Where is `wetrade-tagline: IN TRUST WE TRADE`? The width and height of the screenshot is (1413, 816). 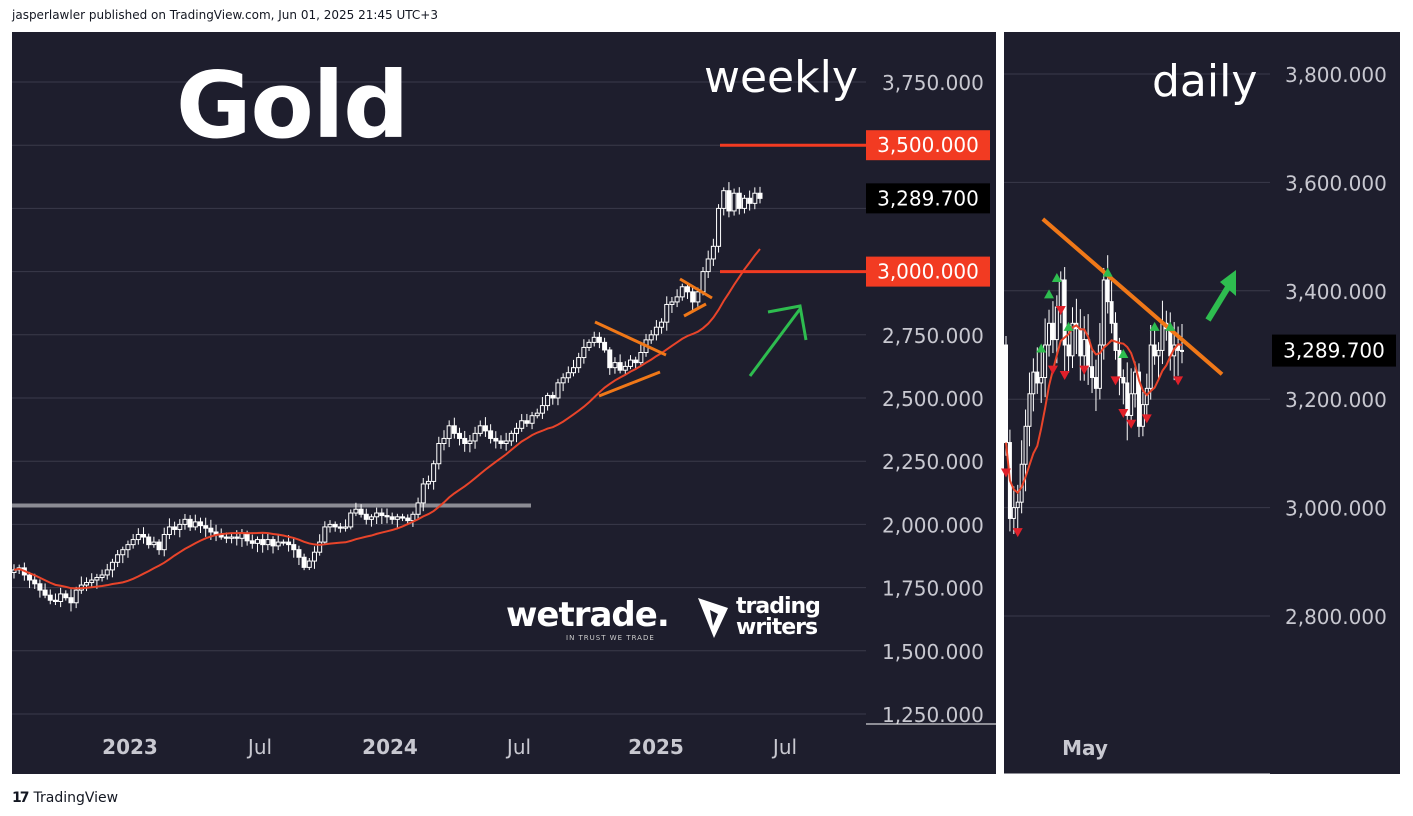
wetrade-tagline: IN TRUST WE TRADE is located at coordinates (610, 638).